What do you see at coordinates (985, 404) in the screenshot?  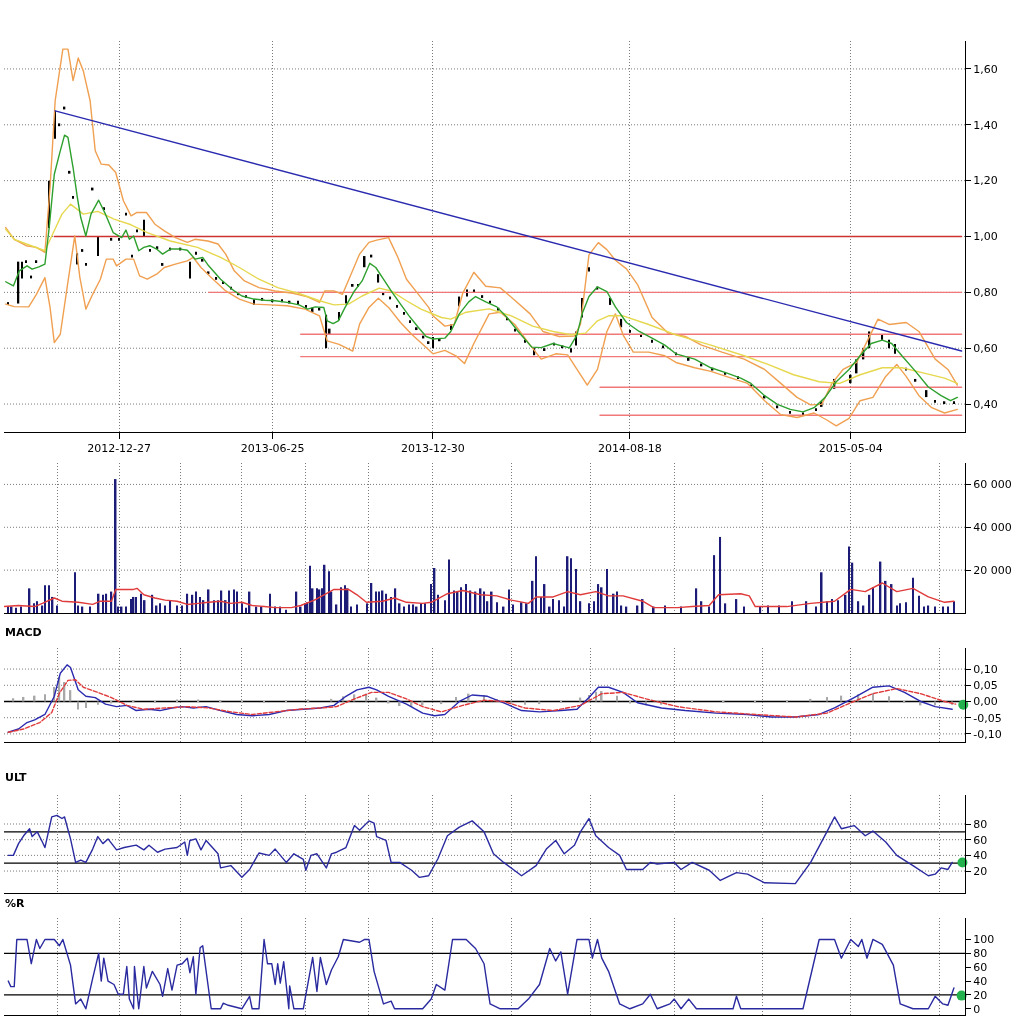 I see `y-tick-label: 0,40` at bounding box center [985, 404].